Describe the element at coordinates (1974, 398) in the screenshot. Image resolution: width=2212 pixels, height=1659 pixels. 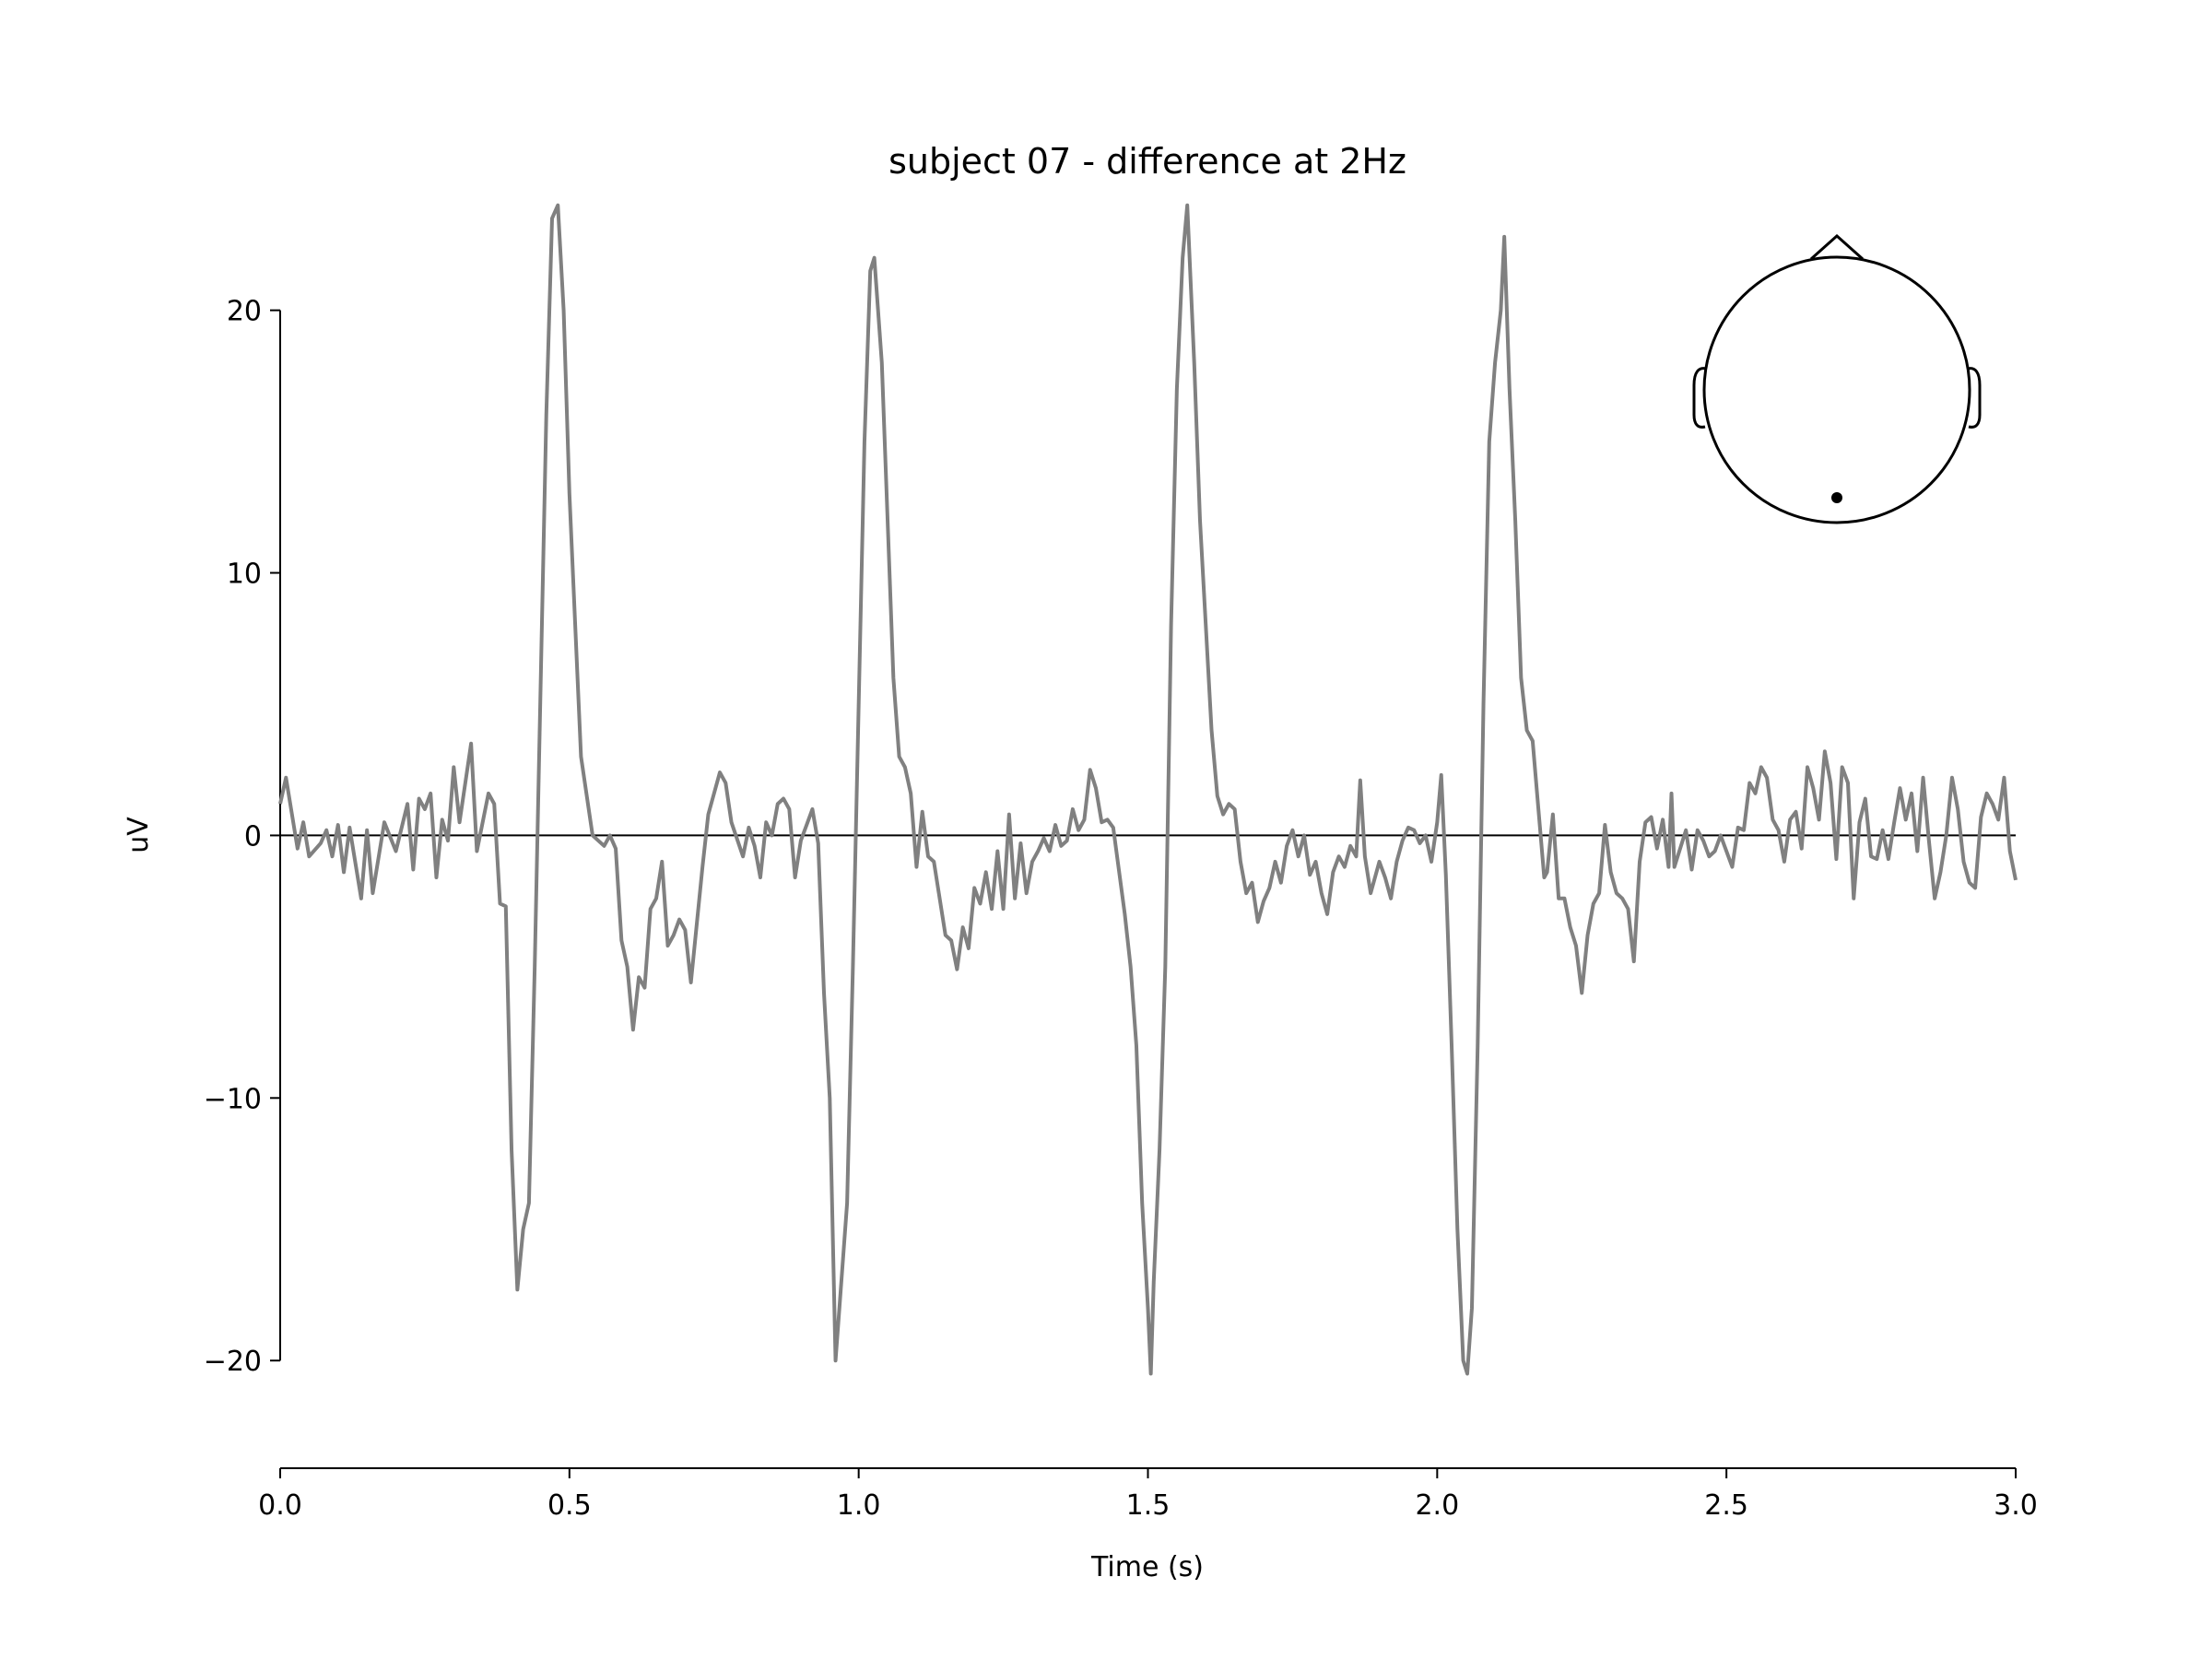
I see `head-ear-right` at that location.